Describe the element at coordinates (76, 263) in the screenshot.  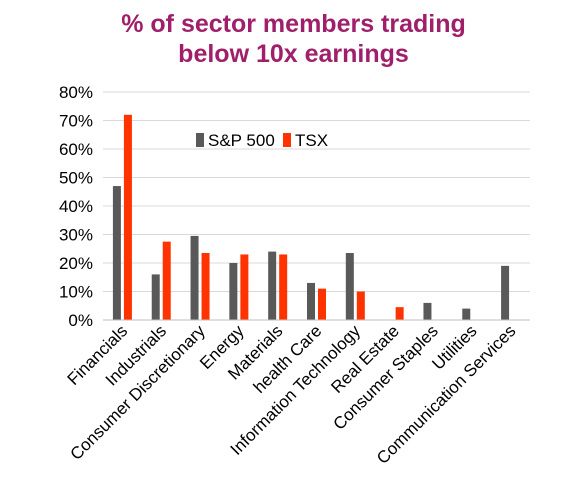
I see `y-tick-label: 20%` at that location.